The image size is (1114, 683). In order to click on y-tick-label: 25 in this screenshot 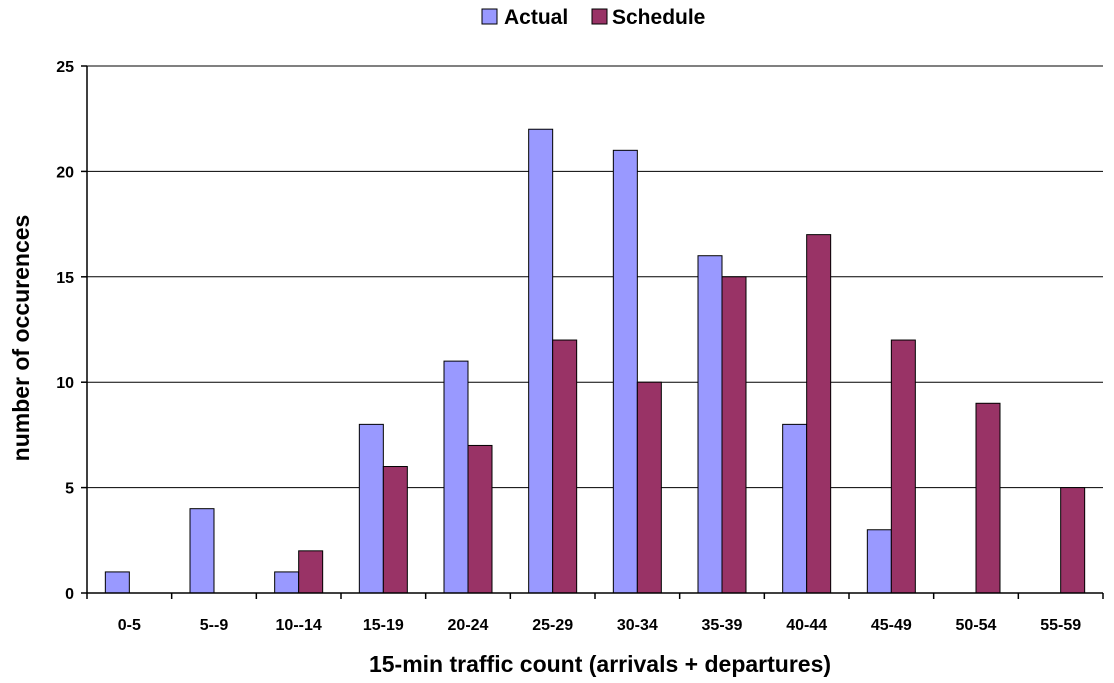, I will do `click(65, 67)`.